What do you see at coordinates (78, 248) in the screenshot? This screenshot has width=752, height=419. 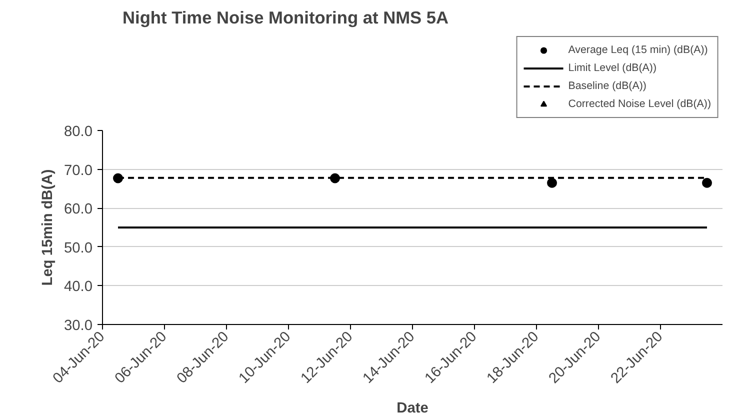 I see `y-tick-label: 50.0` at bounding box center [78, 248].